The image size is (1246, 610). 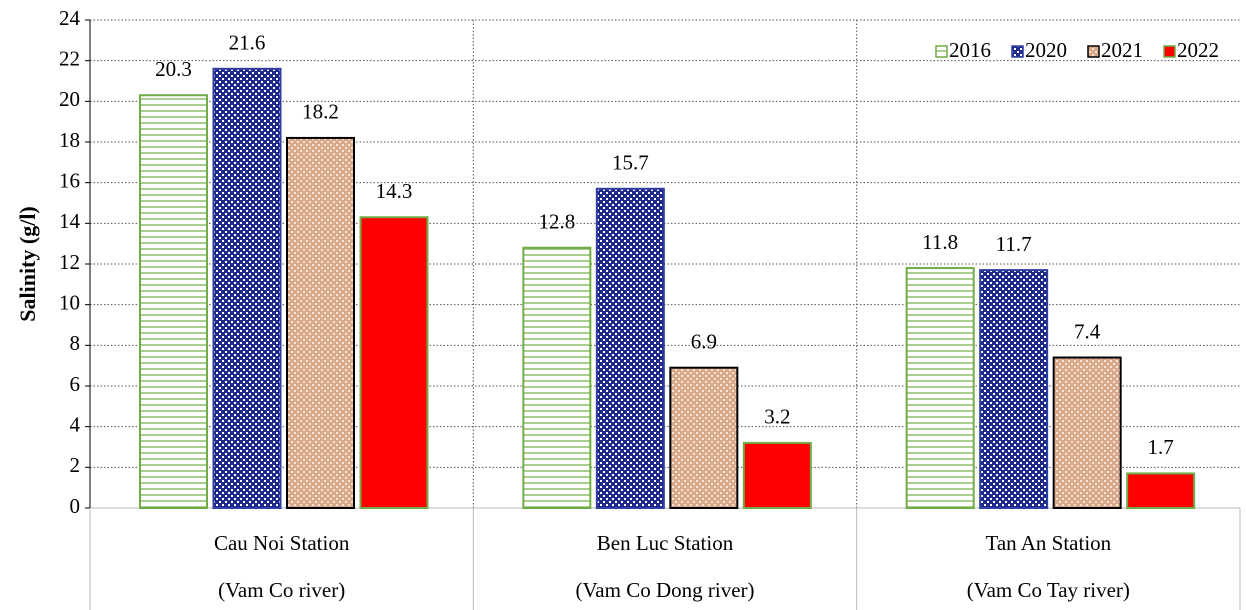 What do you see at coordinates (664, 590) in the screenshot?
I see `x-tick-label: (Vam Co Dong river)` at bounding box center [664, 590].